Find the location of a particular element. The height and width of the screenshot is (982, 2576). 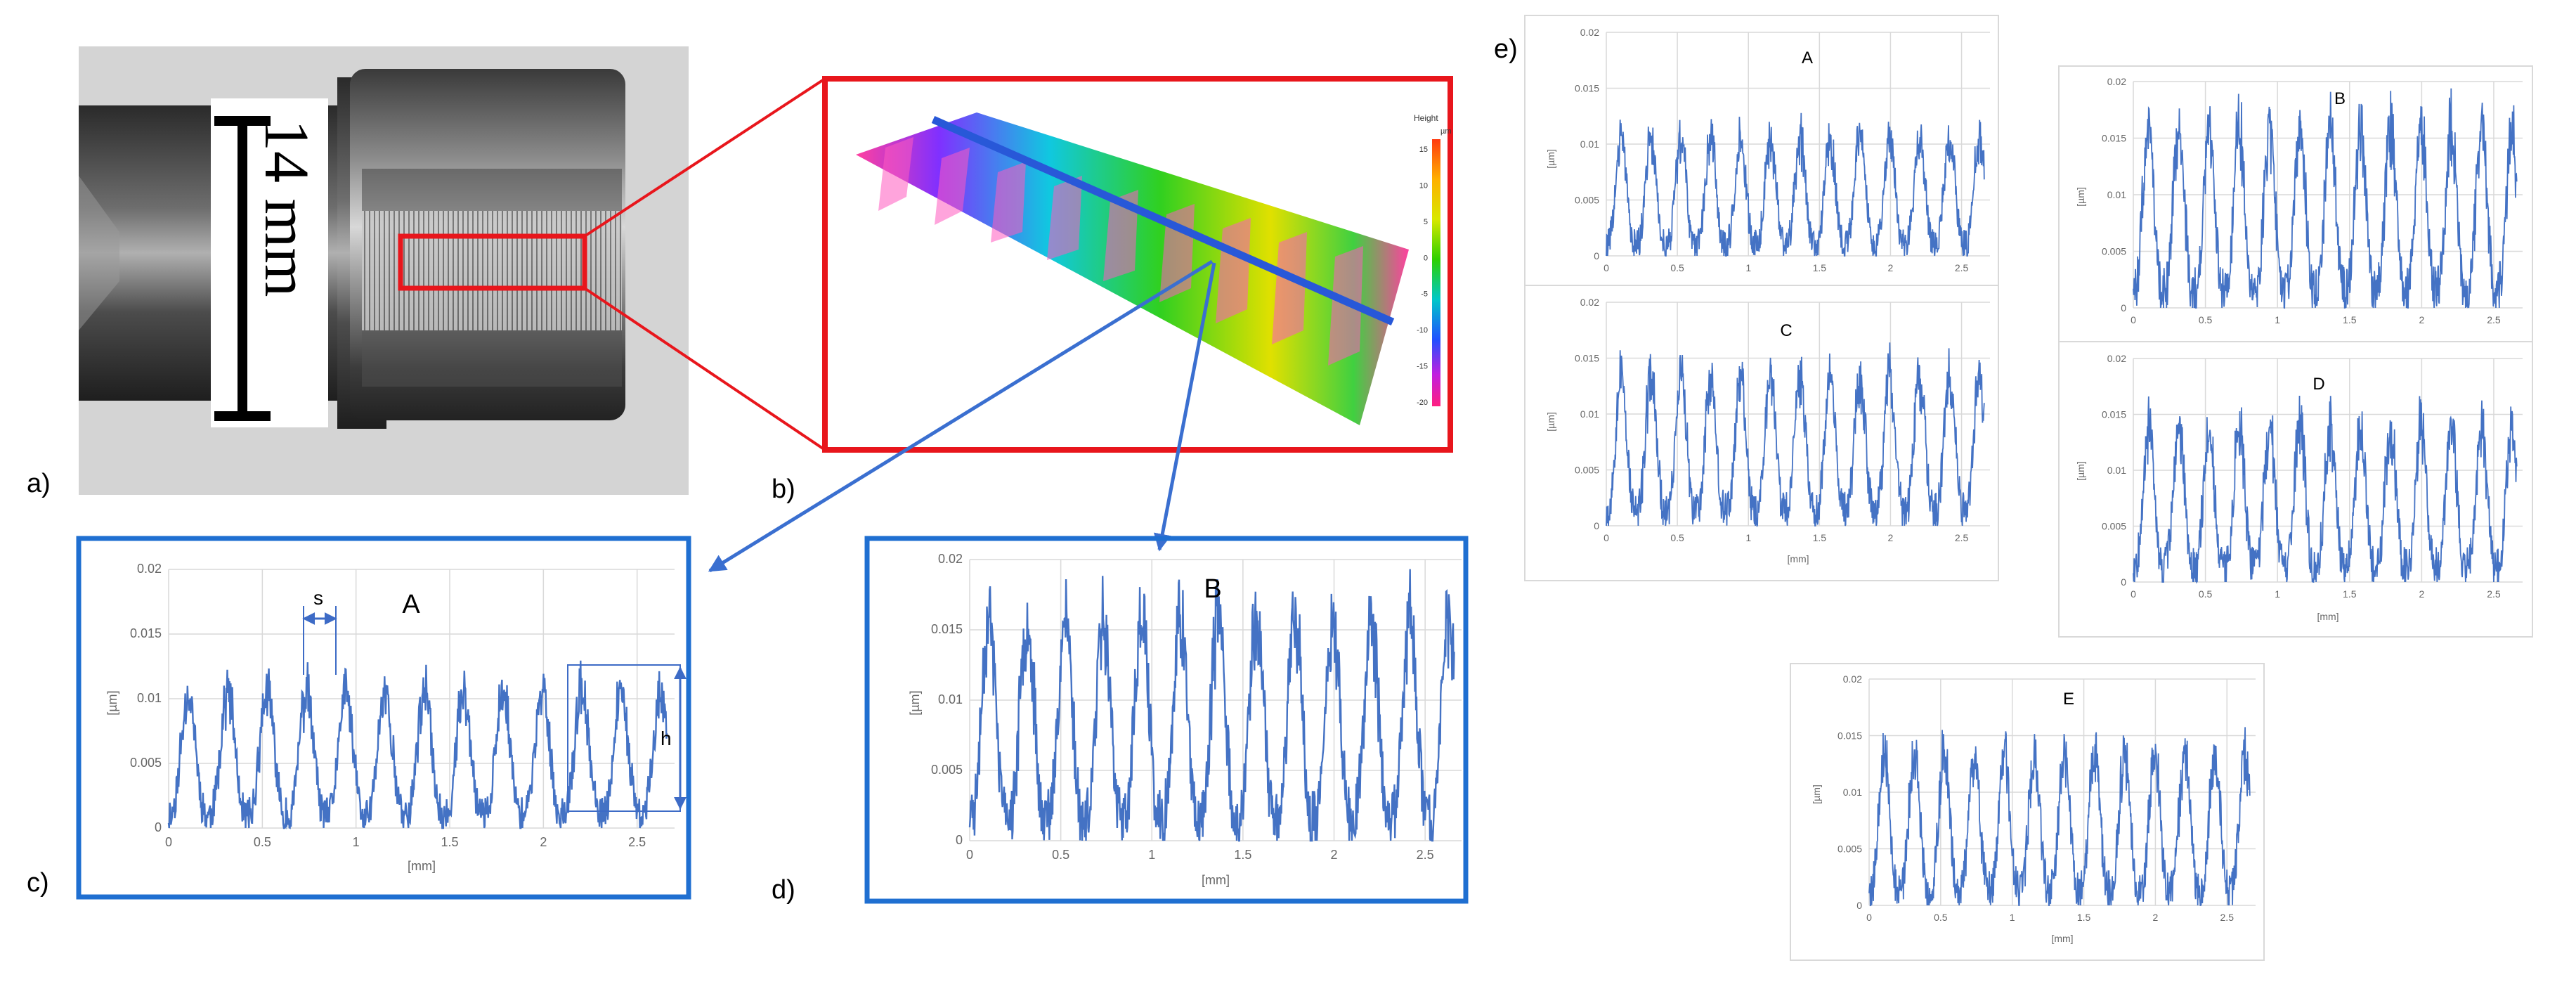

arrow-to-profile-a is located at coordinates (961, 416).